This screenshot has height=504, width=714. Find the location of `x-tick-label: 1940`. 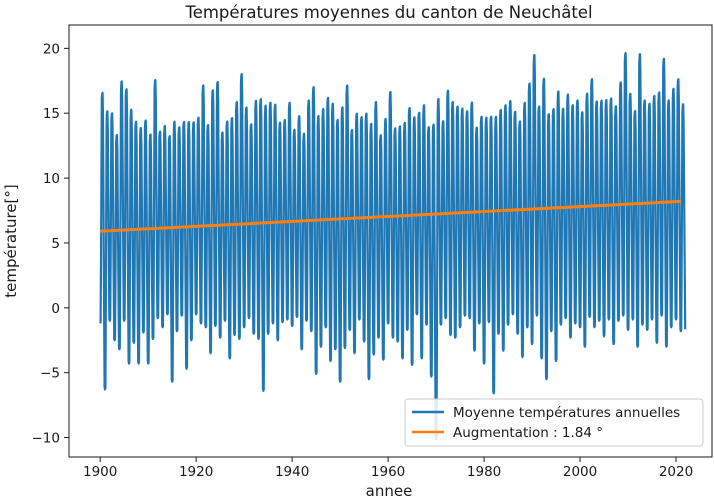

x-tick-label: 1940 is located at coordinates (292, 472).